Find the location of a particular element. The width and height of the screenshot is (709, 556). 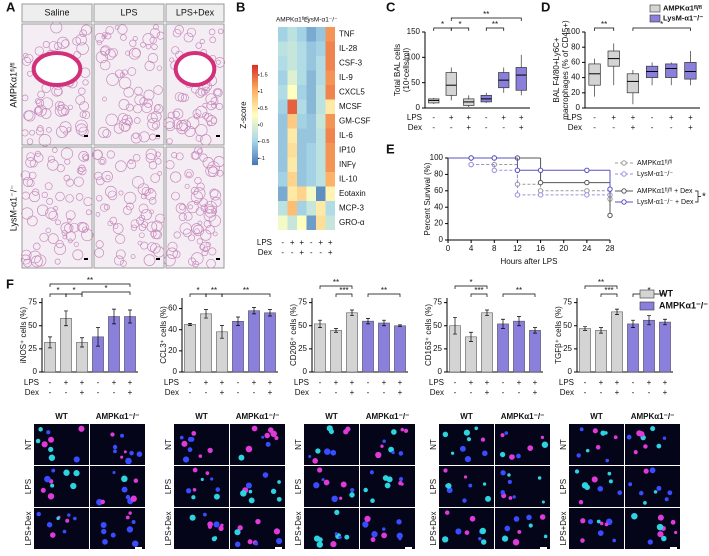

y-tick-label: 75 is located at coordinates (302, 302).